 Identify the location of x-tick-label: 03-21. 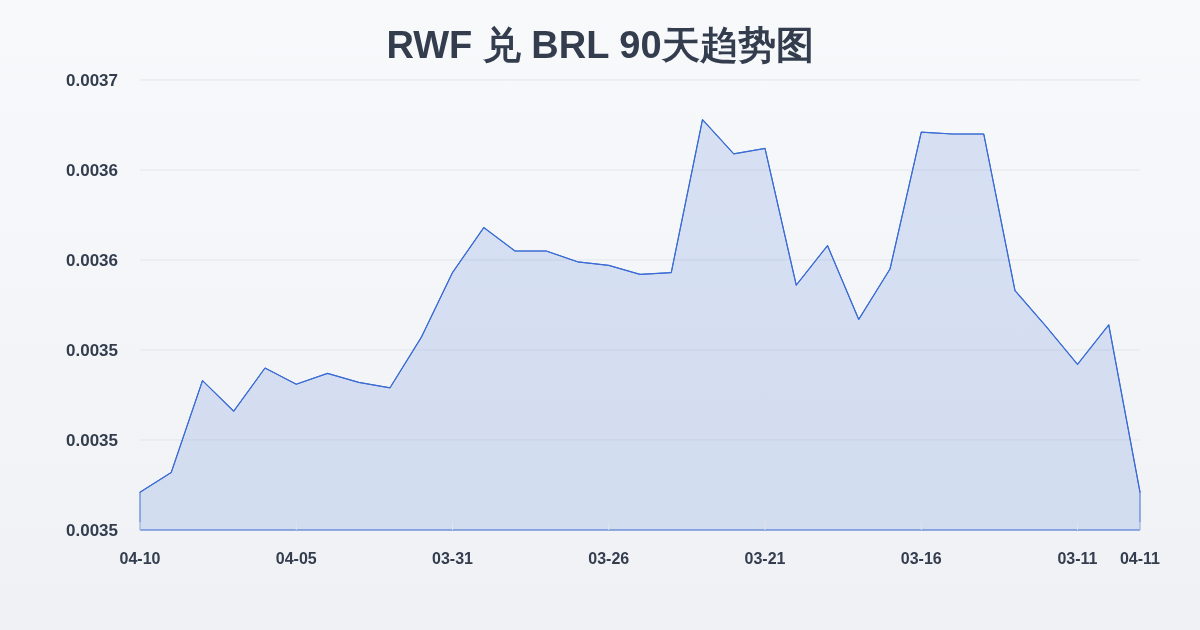
(765, 558).